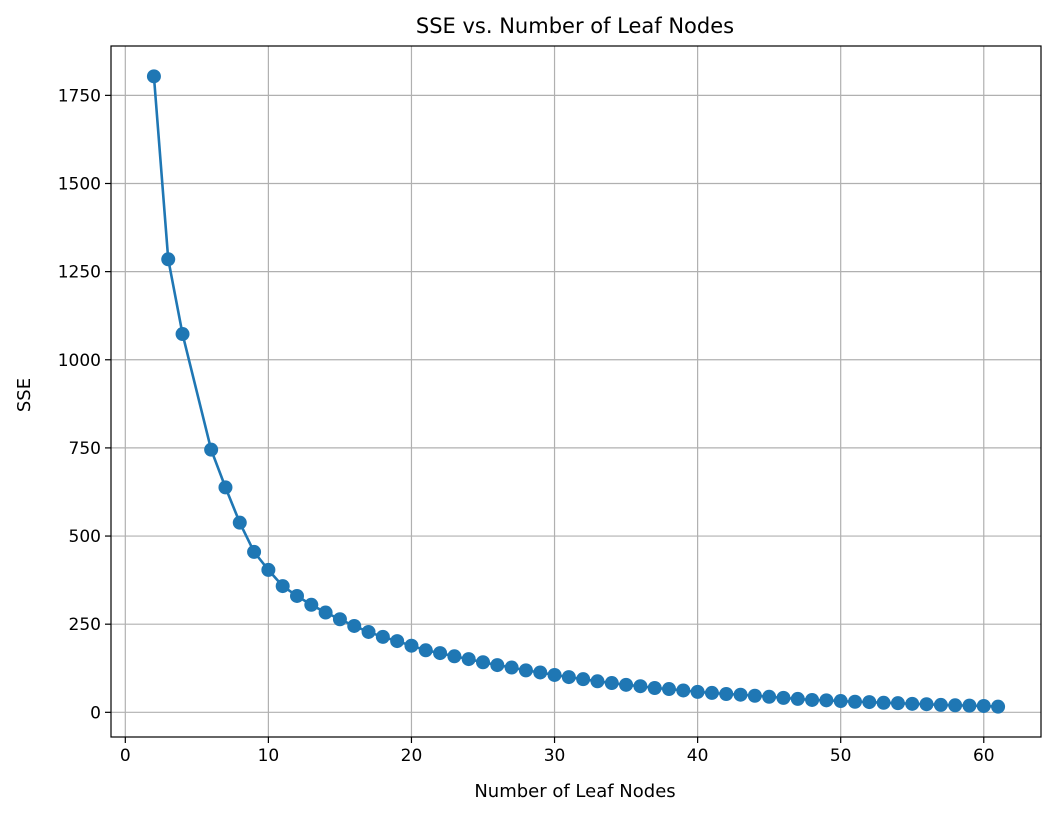 The height and width of the screenshot is (817, 1055). Describe the element at coordinates (85, 449) in the screenshot. I see `y-tick-label: 750` at that location.